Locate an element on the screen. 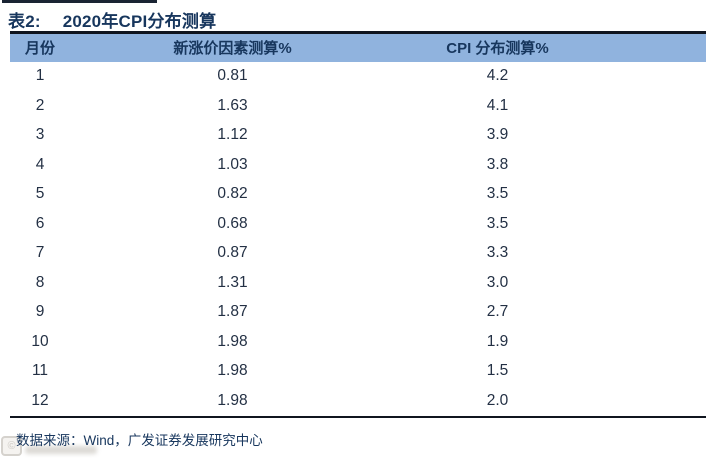 The width and height of the screenshot is (718, 458). table-row: 8 1.31 3.0 is located at coordinates (358, 283).